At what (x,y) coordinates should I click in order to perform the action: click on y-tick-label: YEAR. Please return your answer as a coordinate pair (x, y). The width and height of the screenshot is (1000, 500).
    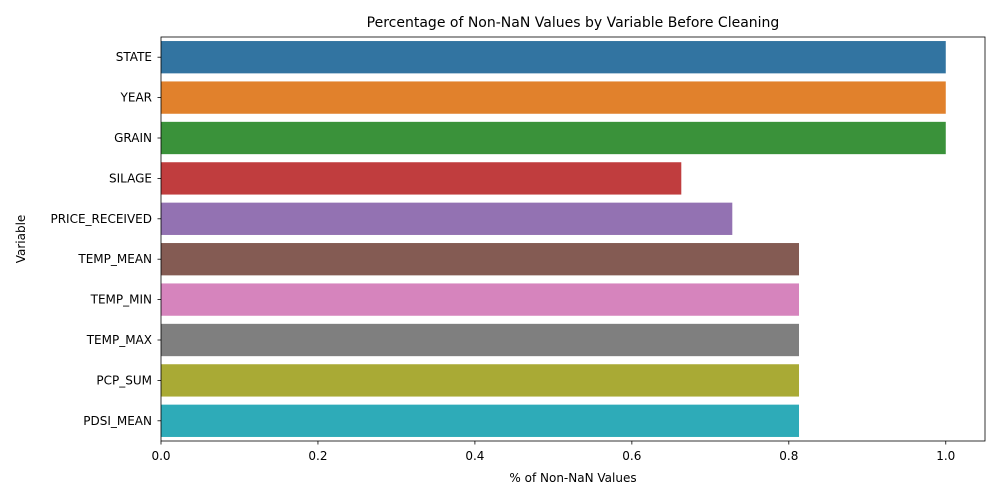
    Looking at the image, I should click on (136, 98).